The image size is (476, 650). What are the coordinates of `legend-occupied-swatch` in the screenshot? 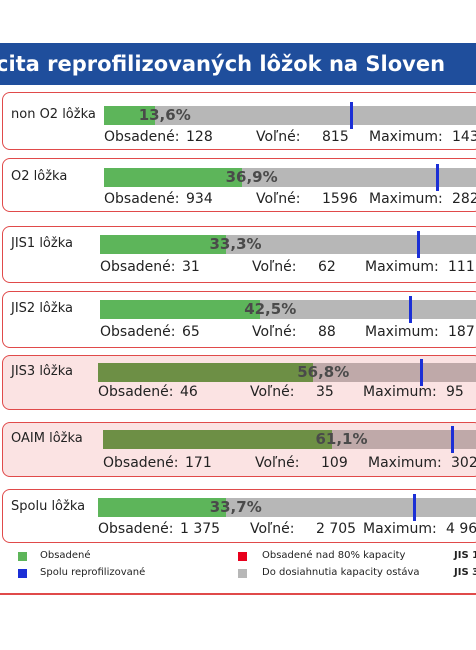 It's located at (22, 556).